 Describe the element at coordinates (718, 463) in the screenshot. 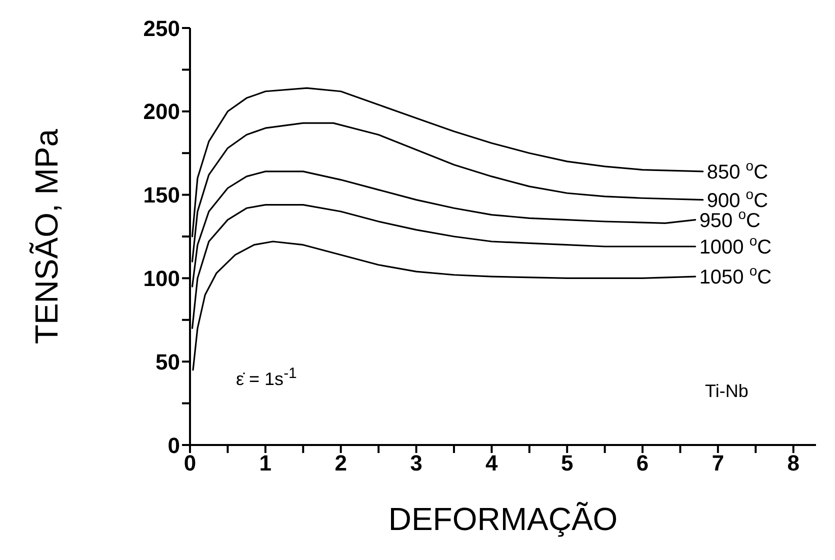

I see `x-tick-label: 7` at that location.